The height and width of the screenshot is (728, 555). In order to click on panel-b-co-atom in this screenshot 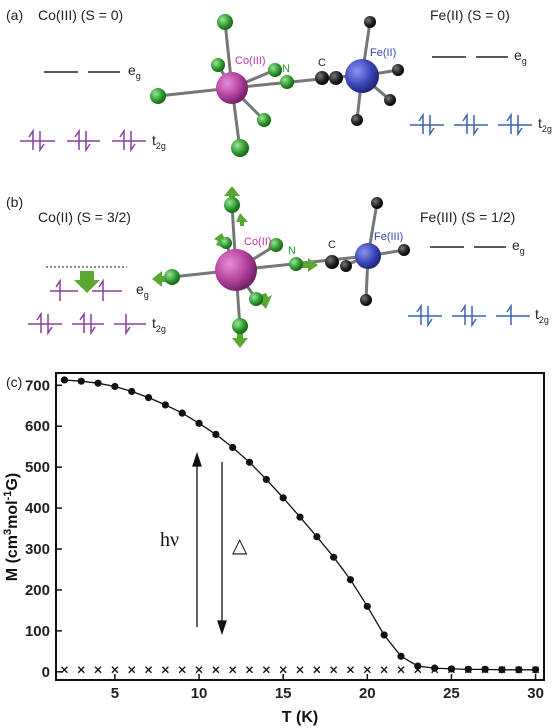, I will do `click(236, 270)`.